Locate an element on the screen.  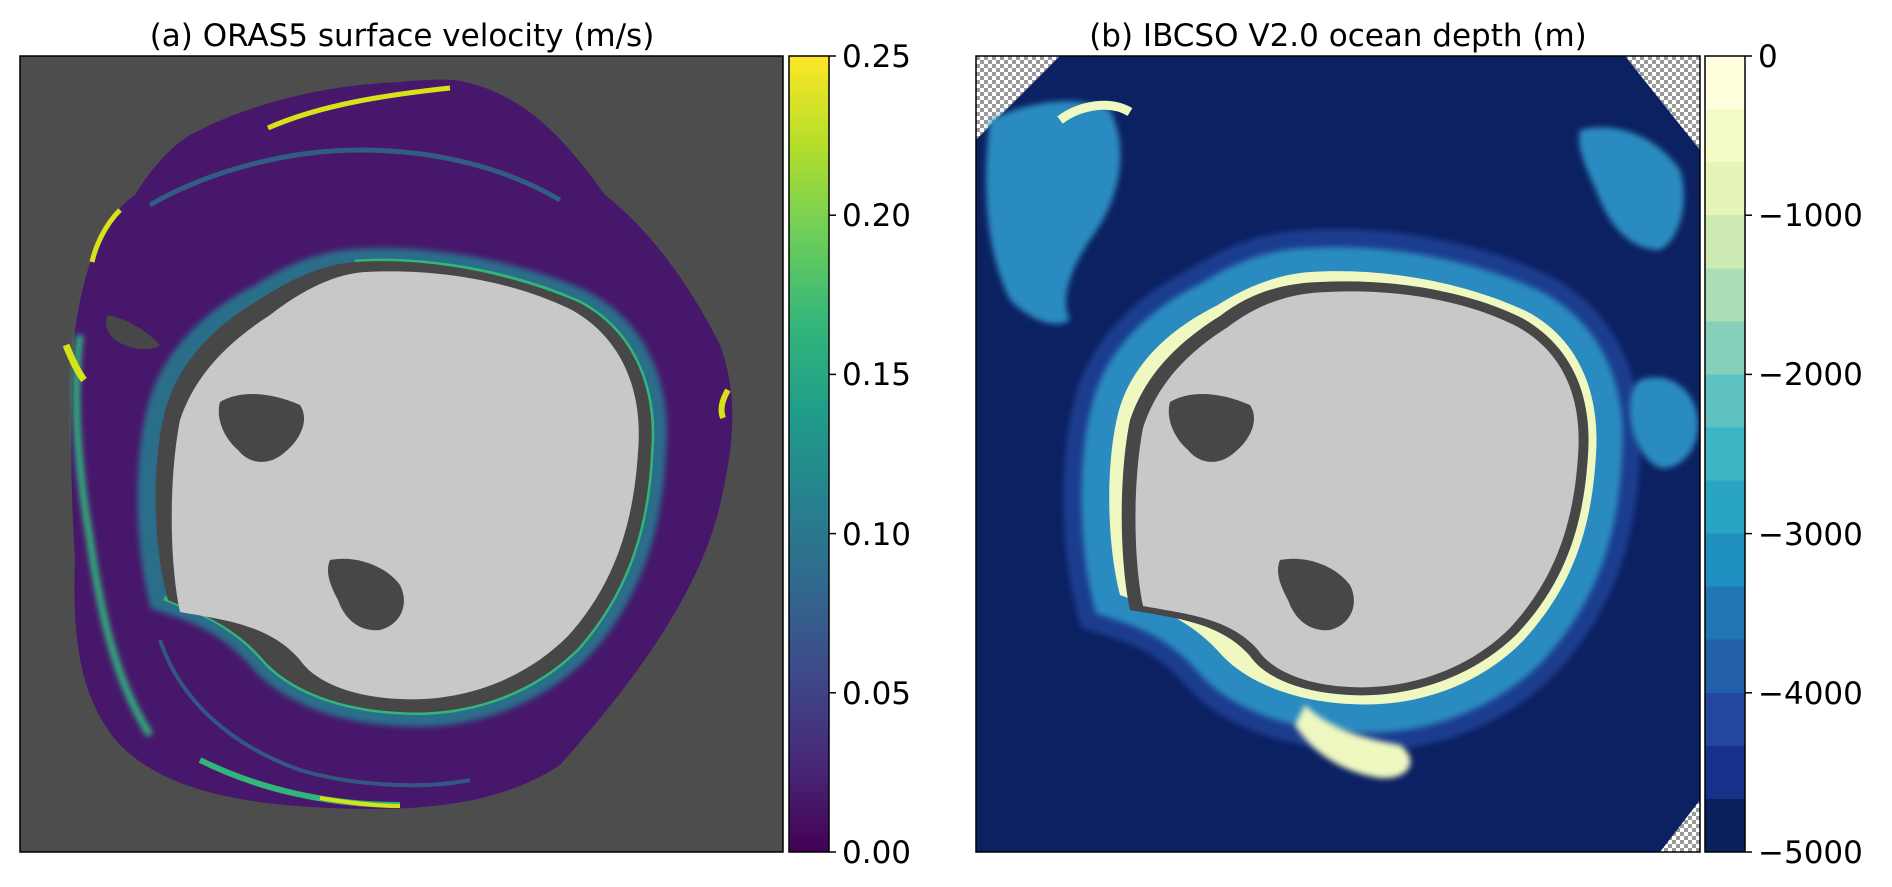
velocity-tick-label: 0.15 is located at coordinates (876, 375).